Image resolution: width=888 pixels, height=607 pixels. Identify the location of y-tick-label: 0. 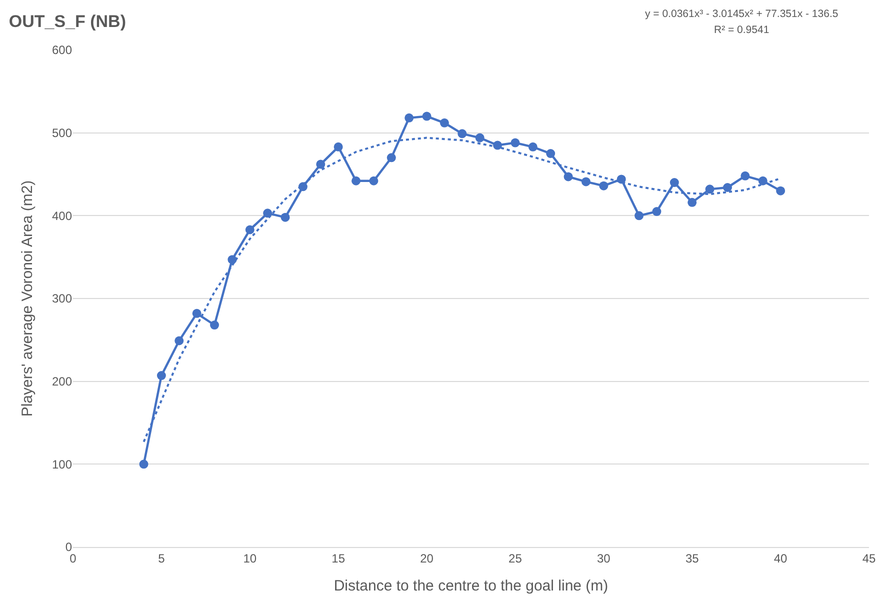
(68, 547).